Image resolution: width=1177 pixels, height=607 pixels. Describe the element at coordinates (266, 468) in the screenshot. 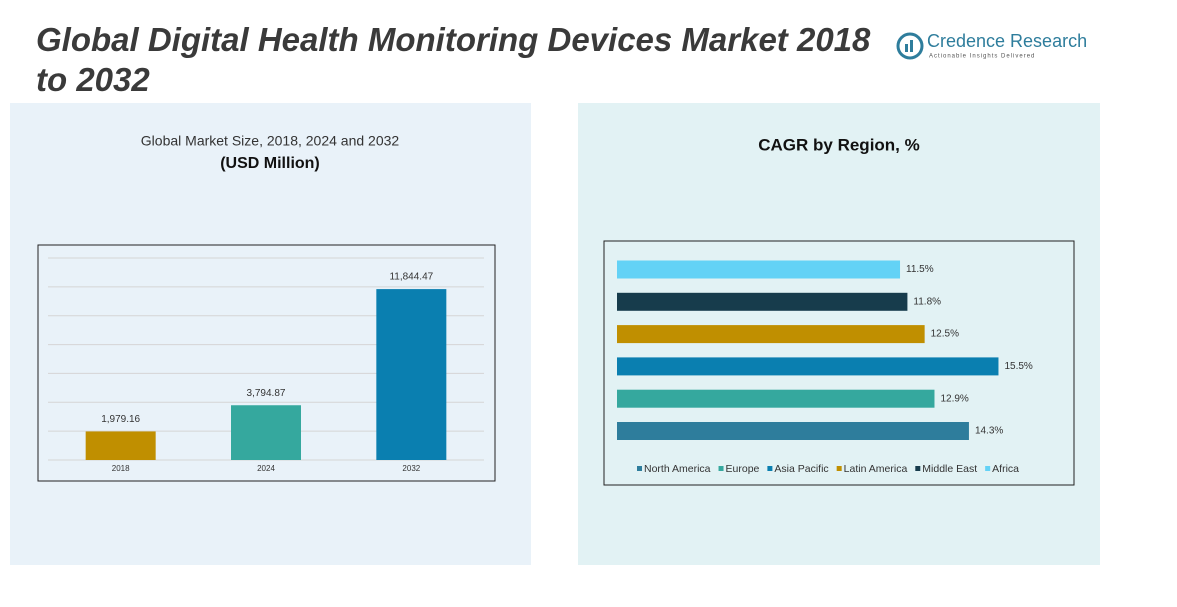

I see `x-tick-label: 2024` at that location.